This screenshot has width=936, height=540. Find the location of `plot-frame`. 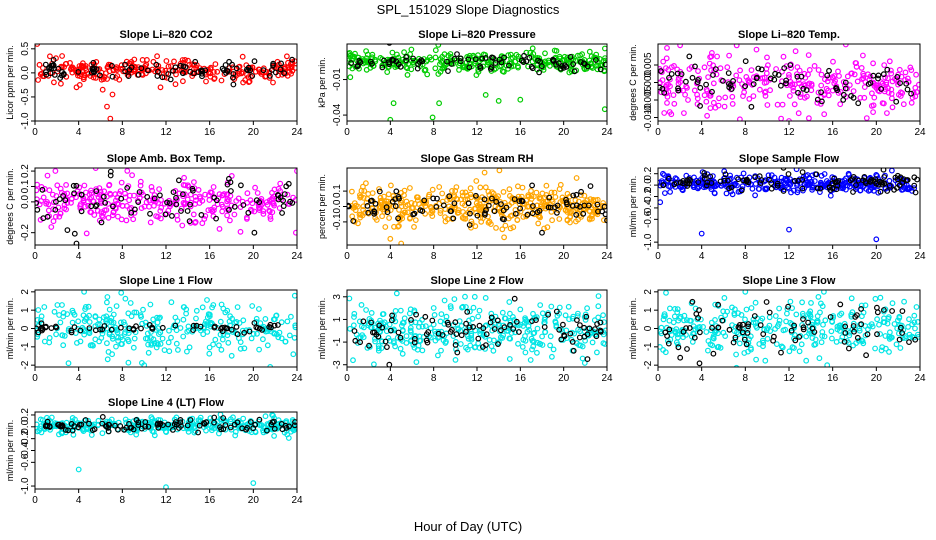

plot-frame is located at coordinates (166, 82).